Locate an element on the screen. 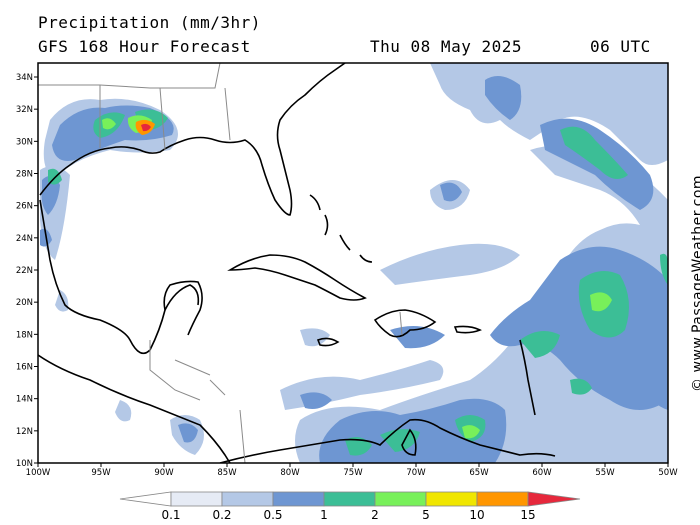  lat-label: 32N is located at coordinates (24, 110).